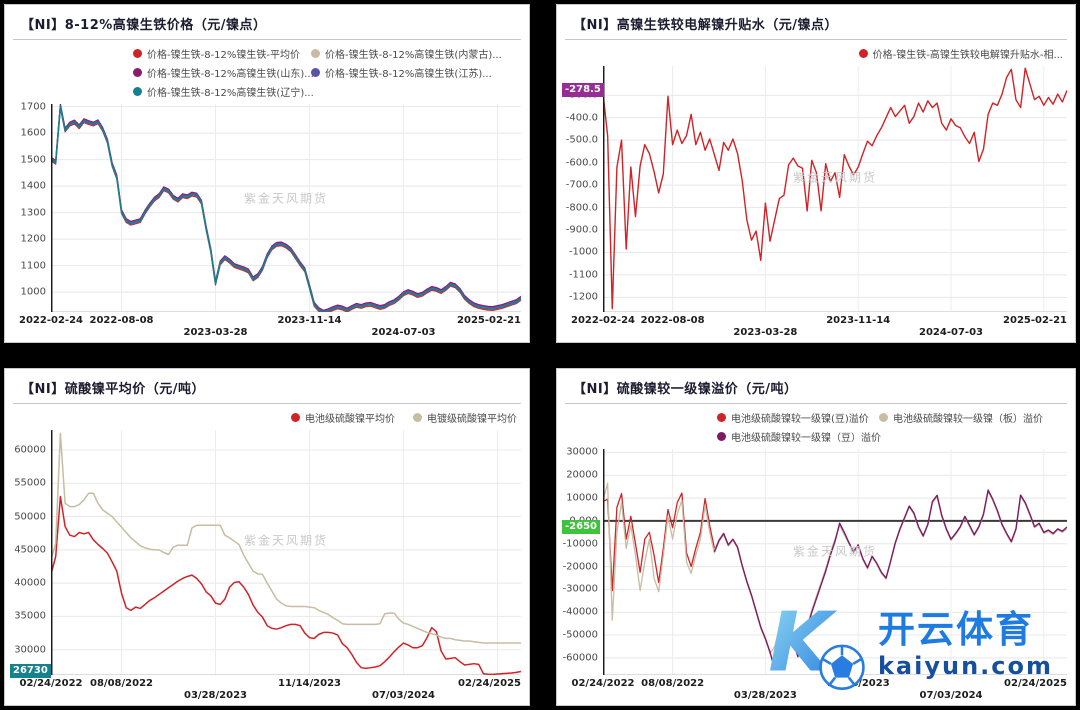 The image size is (1080, 710). What do you see at coordinates (583, 275) in the screenshot?
I see `y-tick-label: -1100` at bounding box center [583, 275].